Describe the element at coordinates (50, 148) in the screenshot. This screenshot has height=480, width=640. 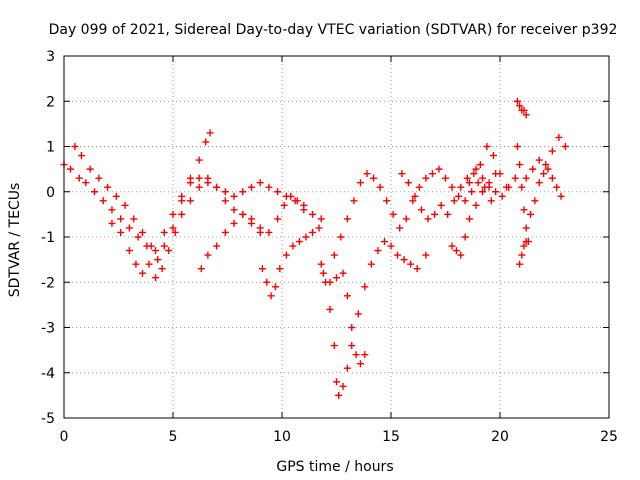
I see `y-tick-label: 1` at that location.